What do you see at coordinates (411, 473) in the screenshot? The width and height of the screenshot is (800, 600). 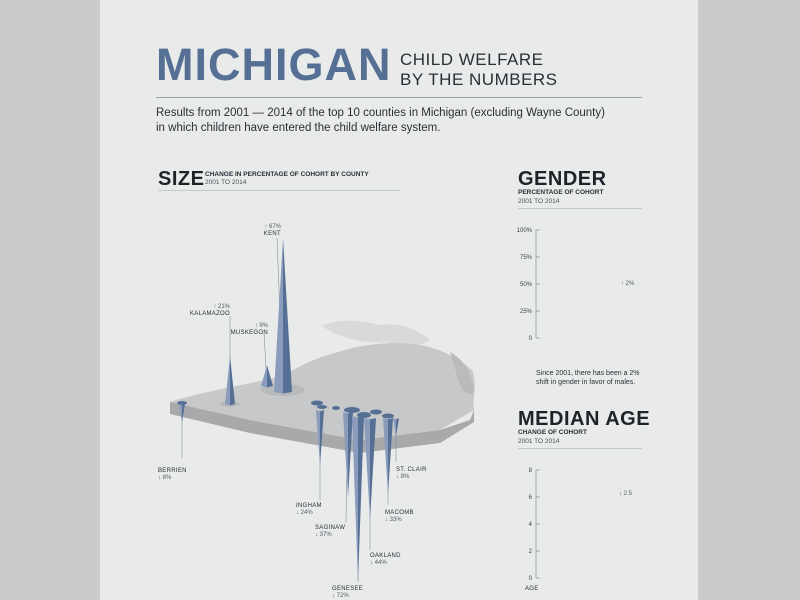 I see `county-label-st-clair: ST. CLAIR ↓ 8%` at bounding box center [411, 473].